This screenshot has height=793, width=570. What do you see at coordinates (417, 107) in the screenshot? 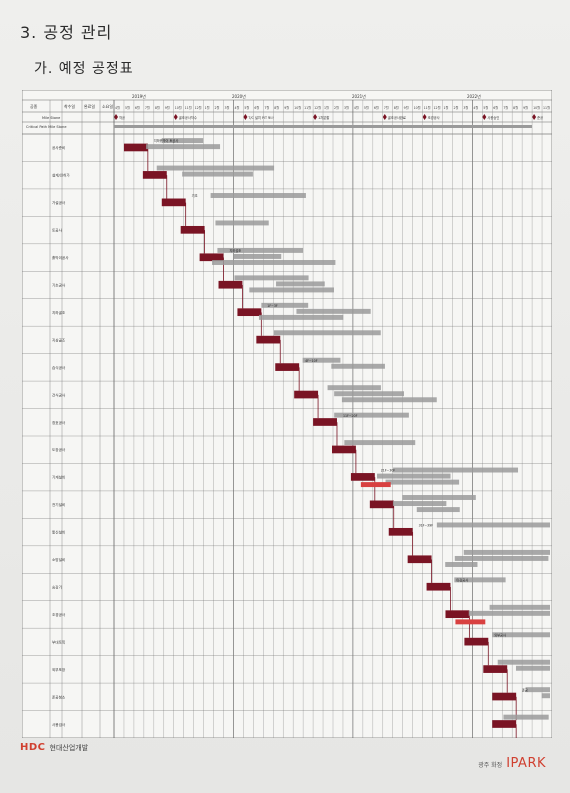
I see `month-tick: 10월` at bounding box center [417, 107].